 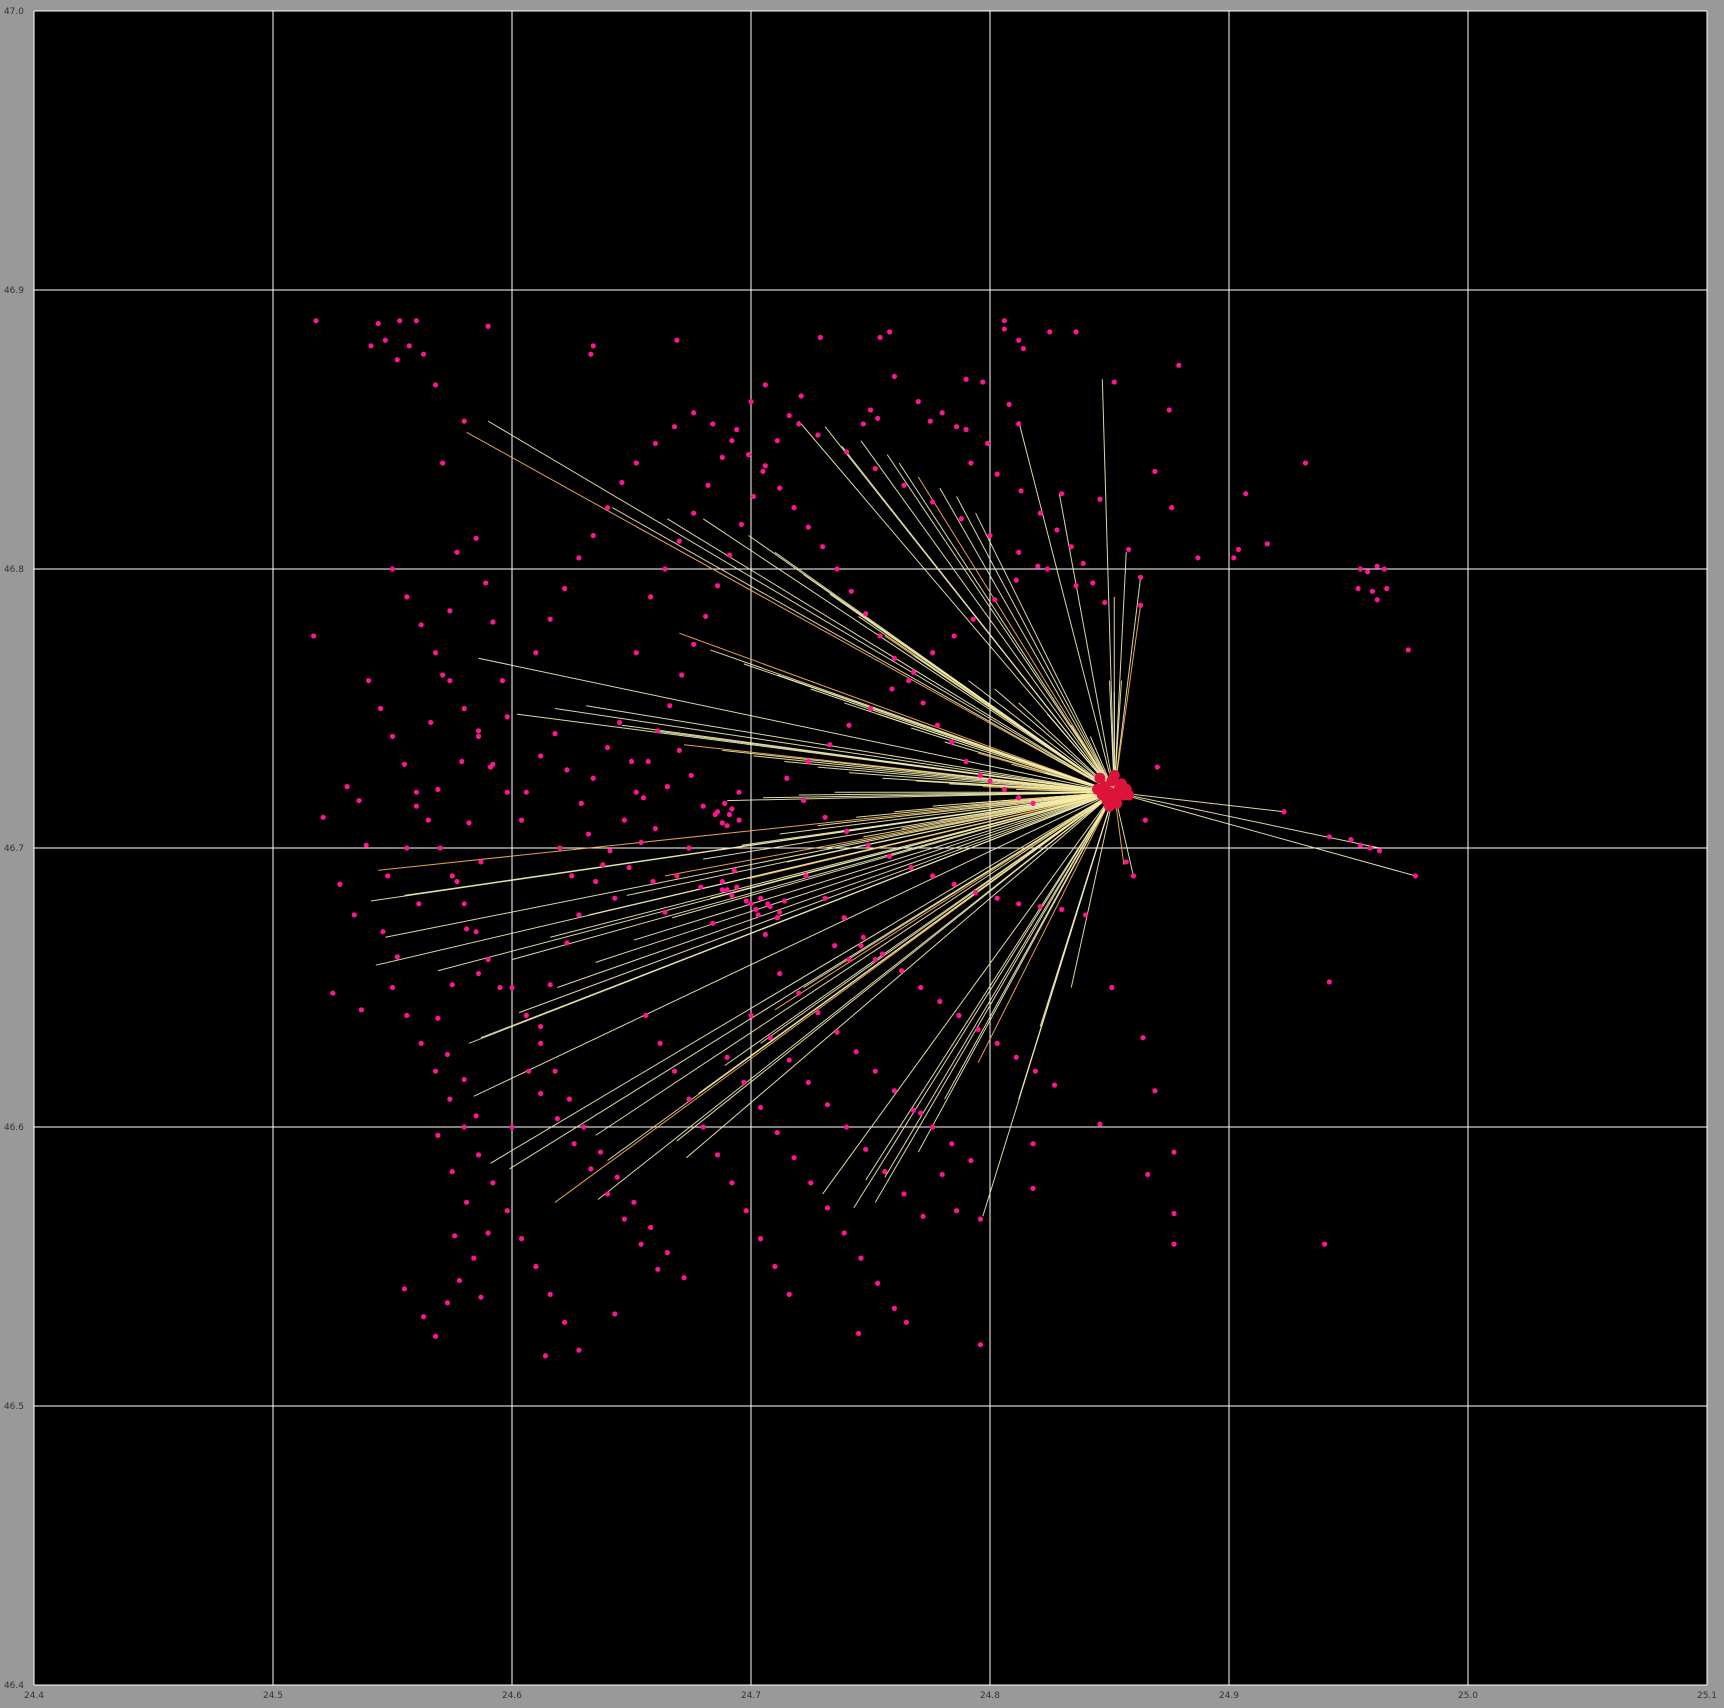 What do you see at coordinates (990, 1696) in the screenshot?
I see `x-tick-label: 24.8` at bounding box center [990, 1696].